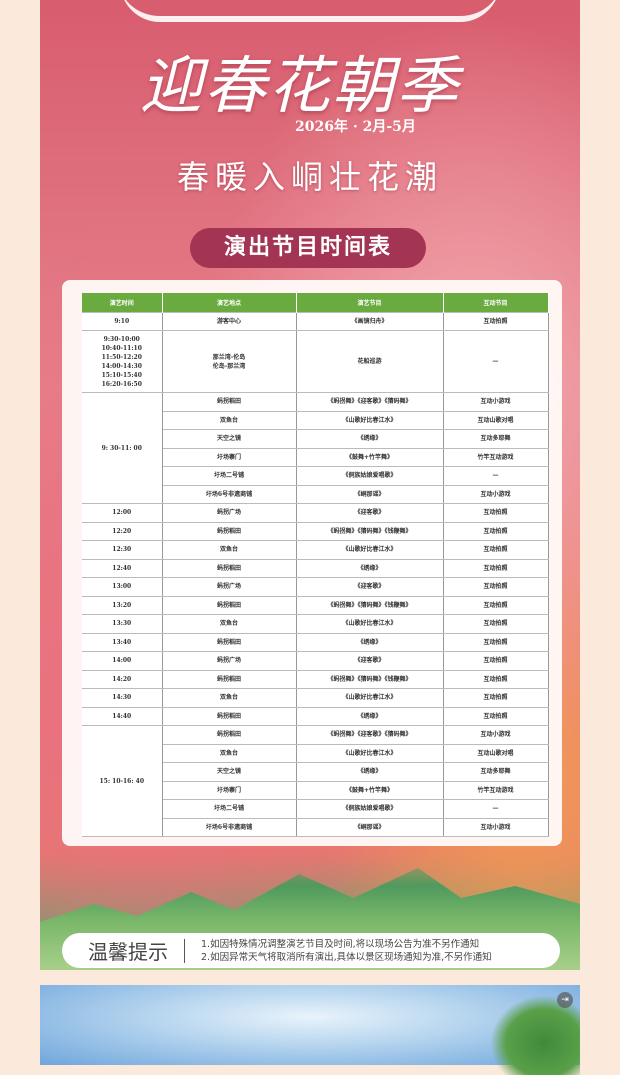 The image size is (620, 1075). Describe the element at coordinates (122, 624) in the screenshot. I see `cell-time: 13:30` at that location.